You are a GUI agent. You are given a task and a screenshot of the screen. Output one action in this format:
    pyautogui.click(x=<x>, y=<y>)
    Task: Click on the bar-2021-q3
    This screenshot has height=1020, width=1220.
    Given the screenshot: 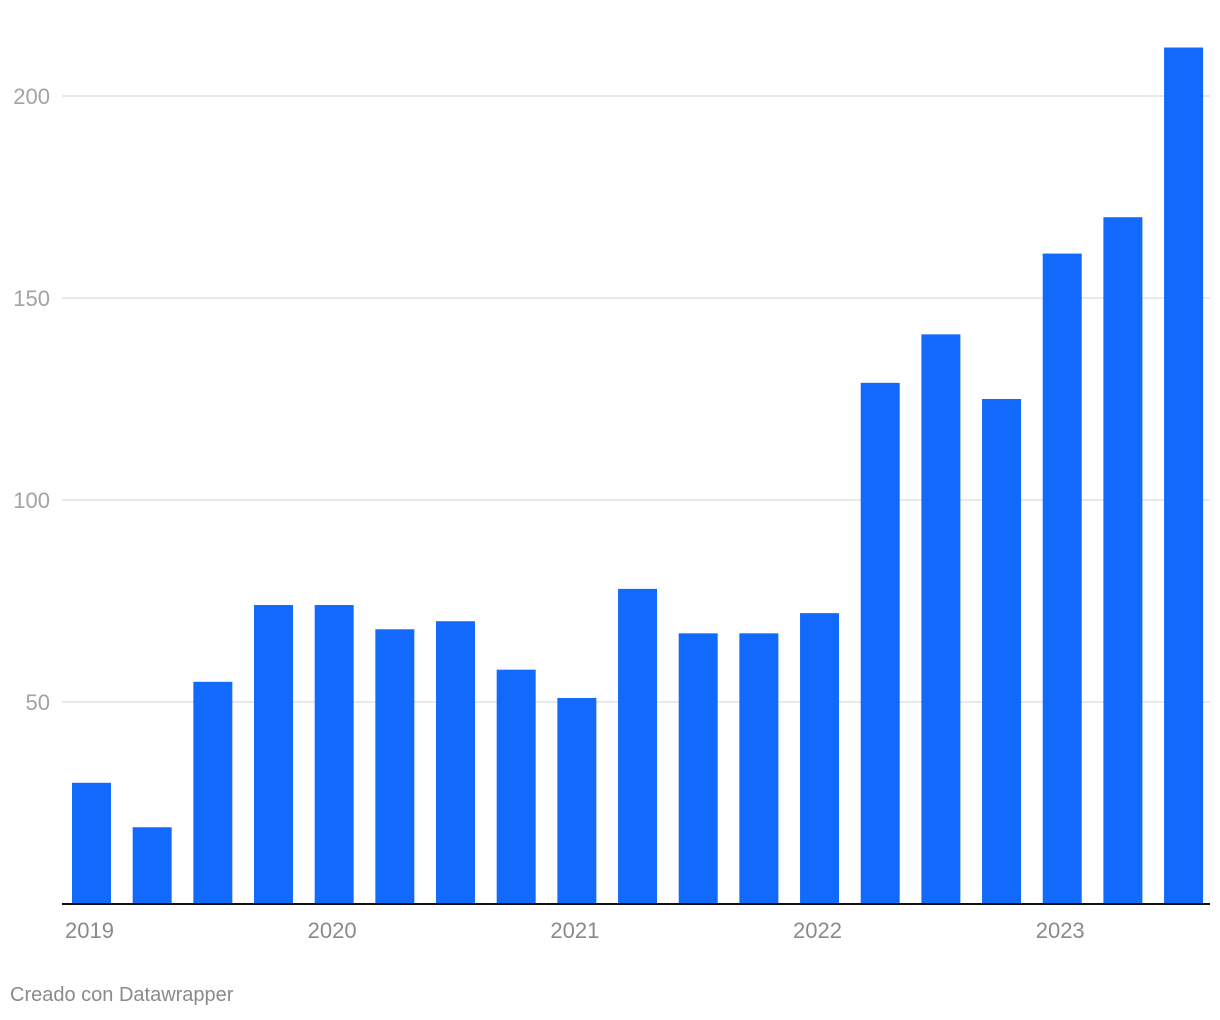 What is the action you would take?
    pyautogui.click(x=698, y=768)
    